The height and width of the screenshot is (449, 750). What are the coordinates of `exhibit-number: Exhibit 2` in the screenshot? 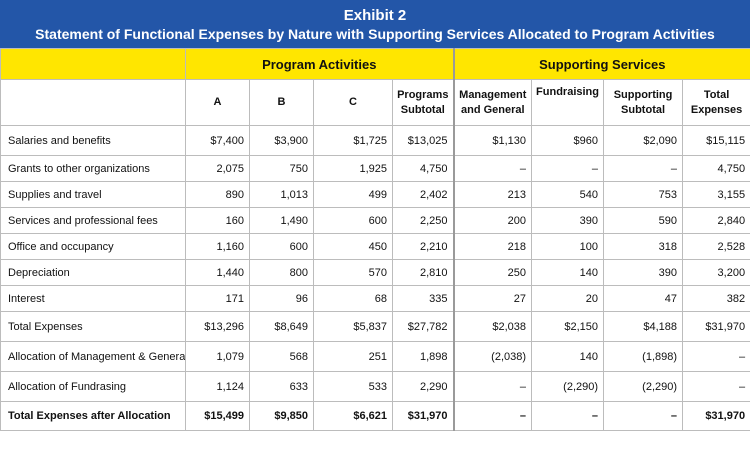 It's located at (375, 15).